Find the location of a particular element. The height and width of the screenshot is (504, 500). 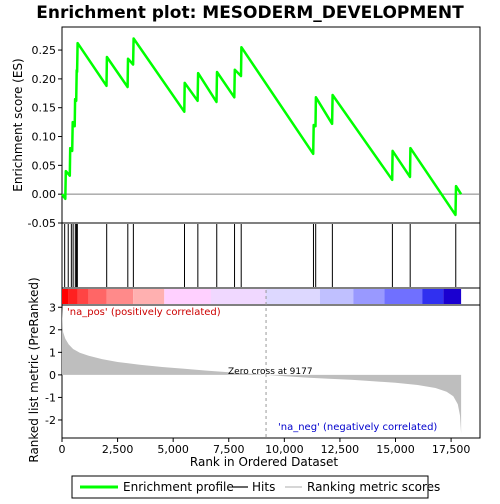

metric-y-tick-label: 1 is located at coordinates (52, 352).